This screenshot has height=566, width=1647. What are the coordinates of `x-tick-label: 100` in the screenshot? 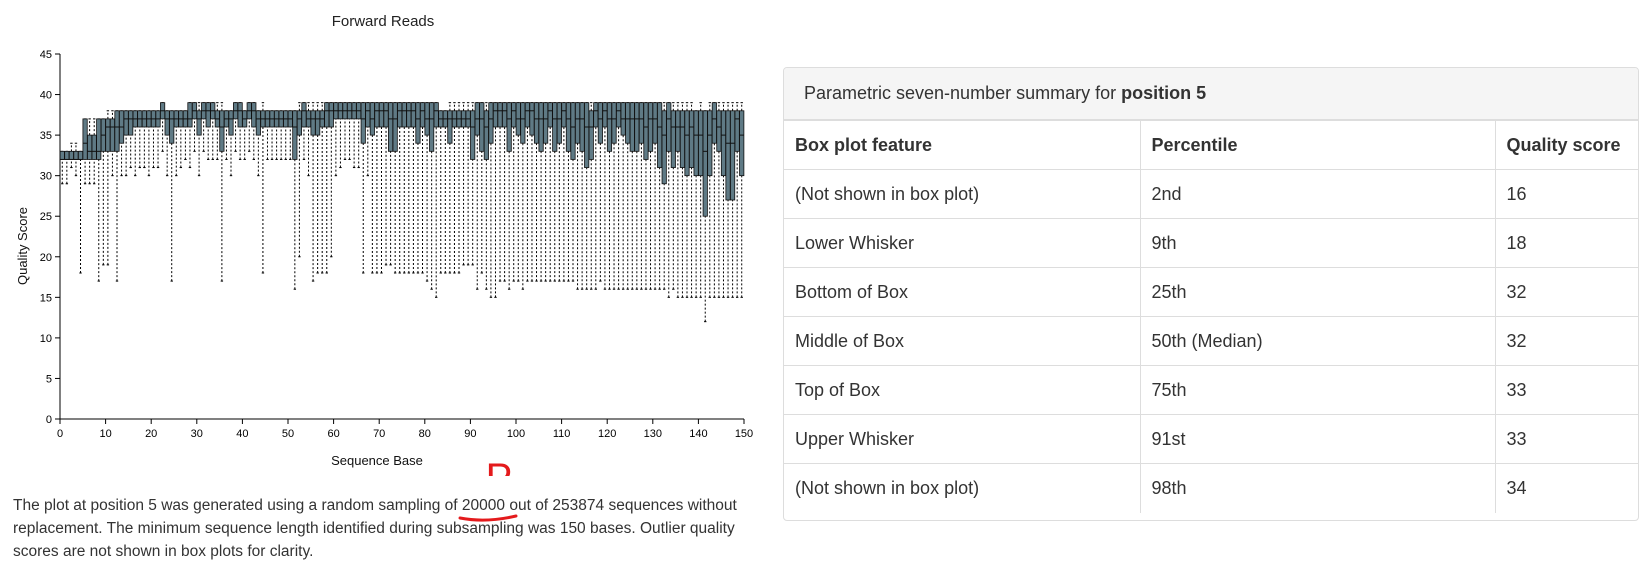 It's located at (516, 434).